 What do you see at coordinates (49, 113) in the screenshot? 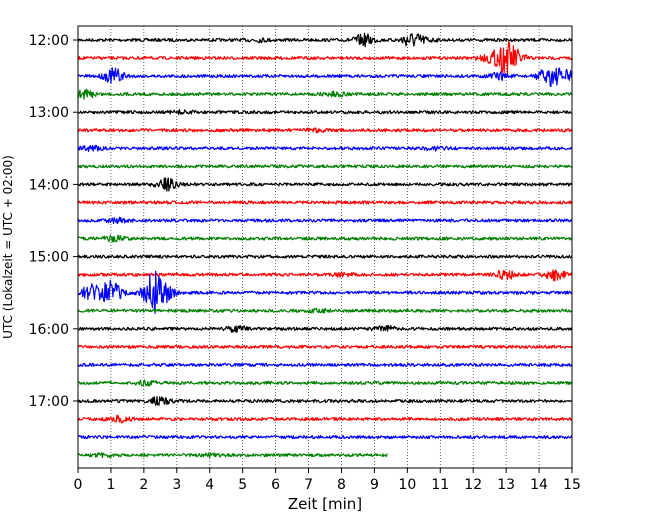
I see `y-tick-label: 13:00` at bounding box center [49, 113].